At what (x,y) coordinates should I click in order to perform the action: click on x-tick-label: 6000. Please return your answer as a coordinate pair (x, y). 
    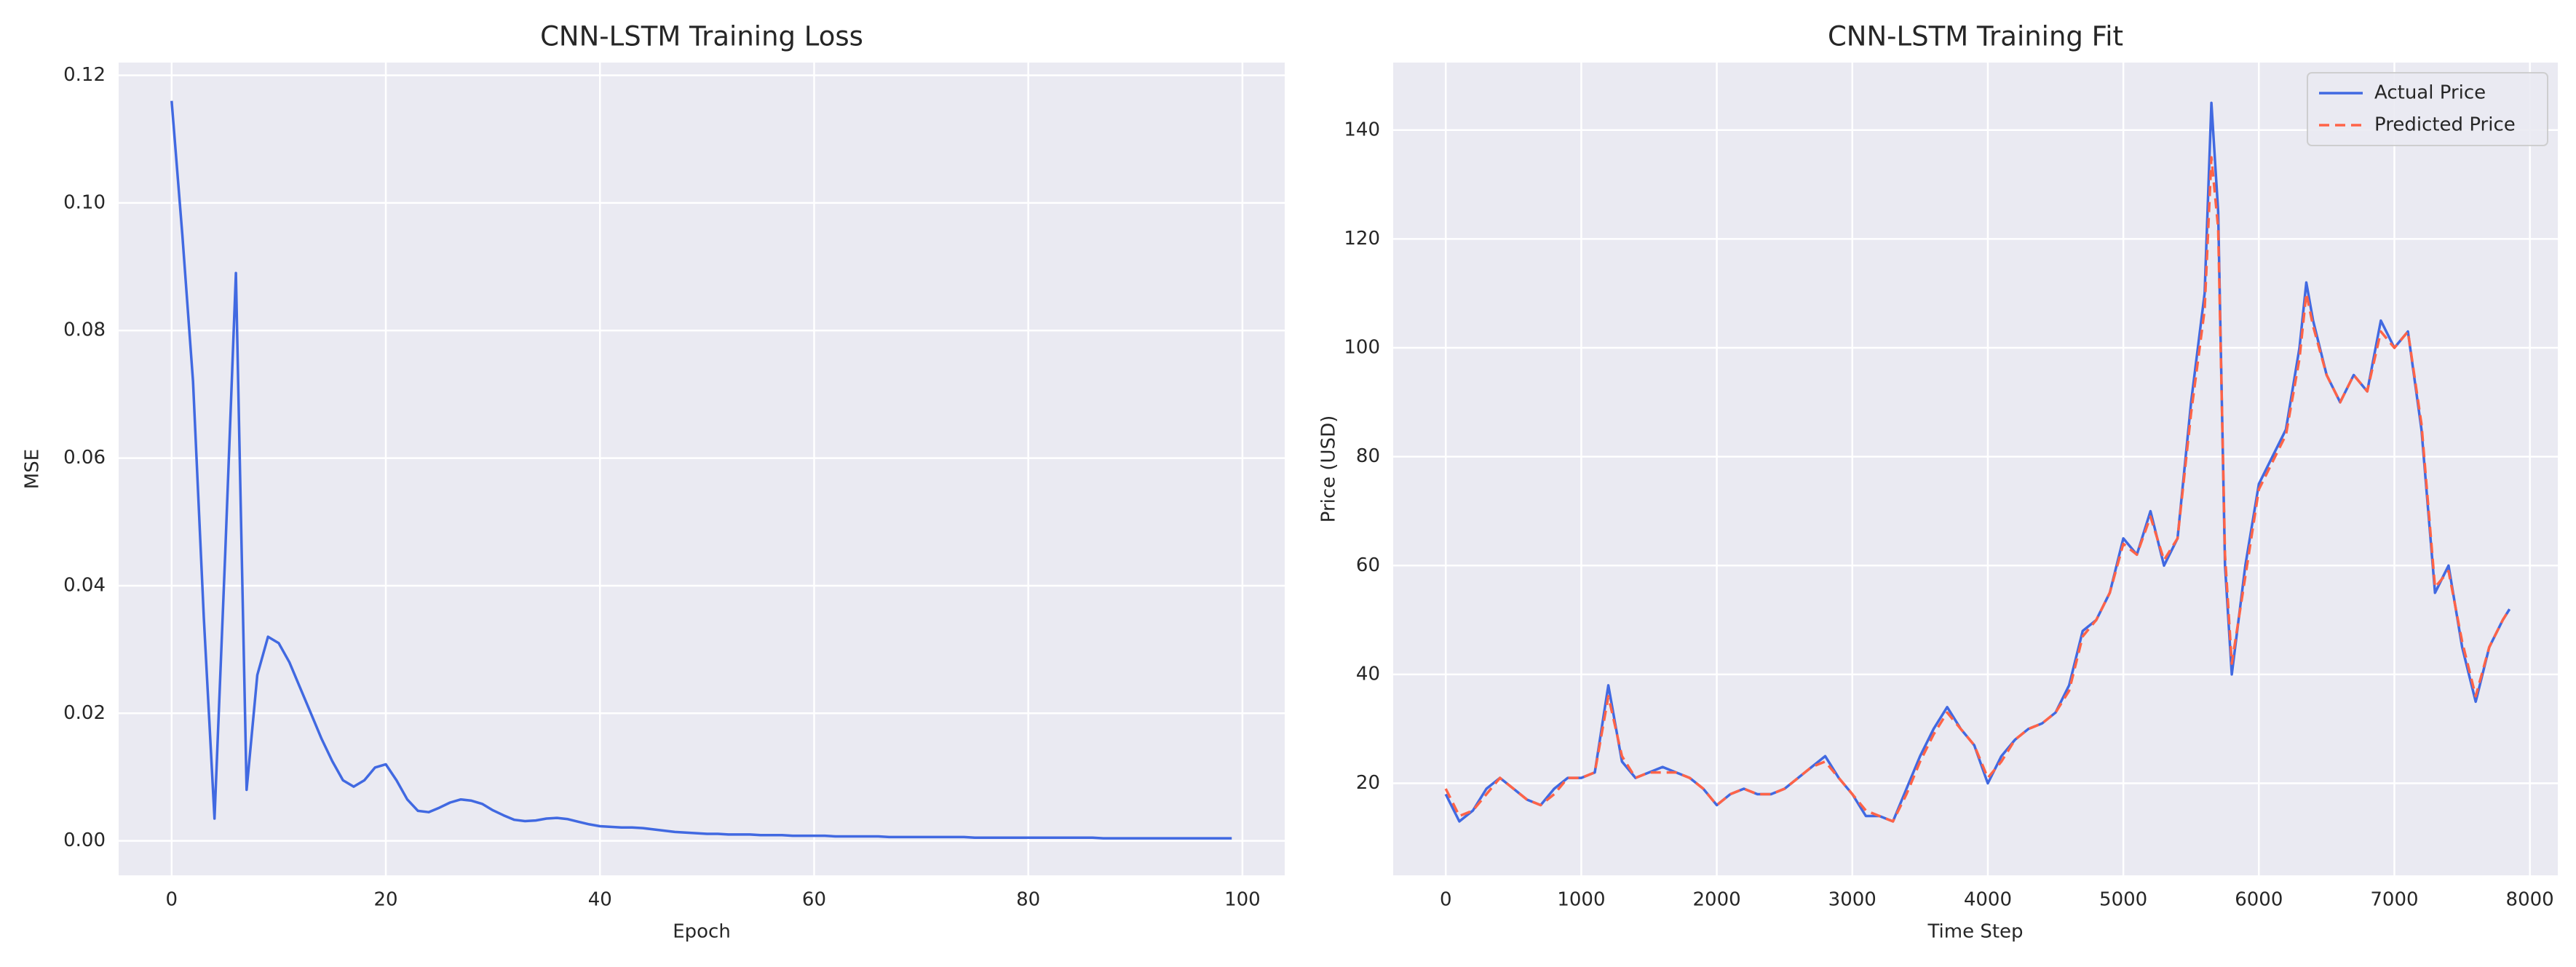
    Looking at the image, I should click on (2259, 900).